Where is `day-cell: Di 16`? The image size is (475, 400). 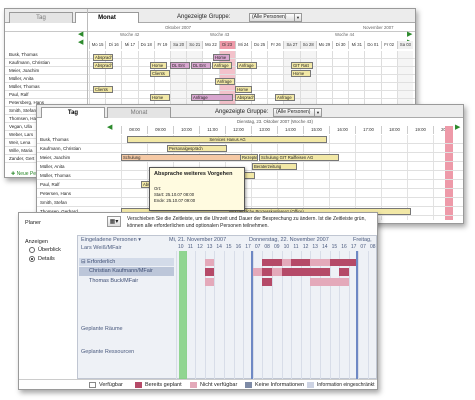 day-cell: Di 16 is located at coordinates (113, 45).